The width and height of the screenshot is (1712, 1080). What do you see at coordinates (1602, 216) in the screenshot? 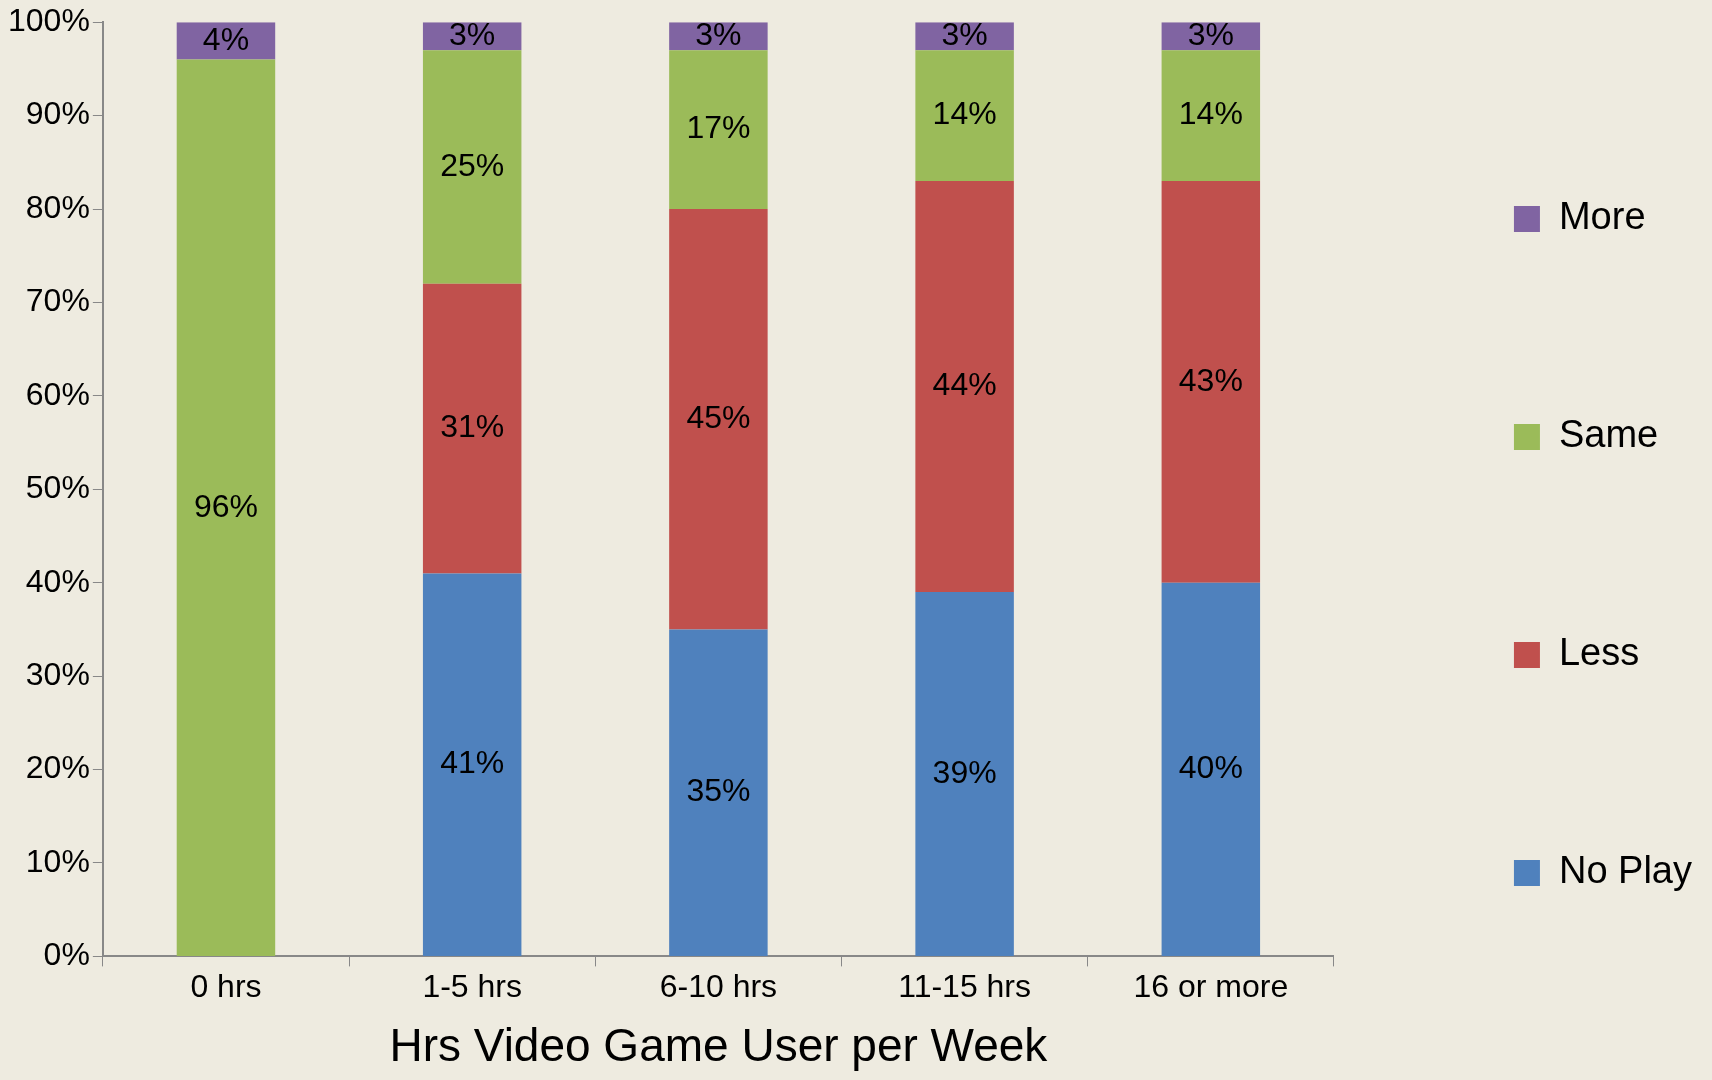
I see `legend-label: More` at bounding box center [1602, 216].